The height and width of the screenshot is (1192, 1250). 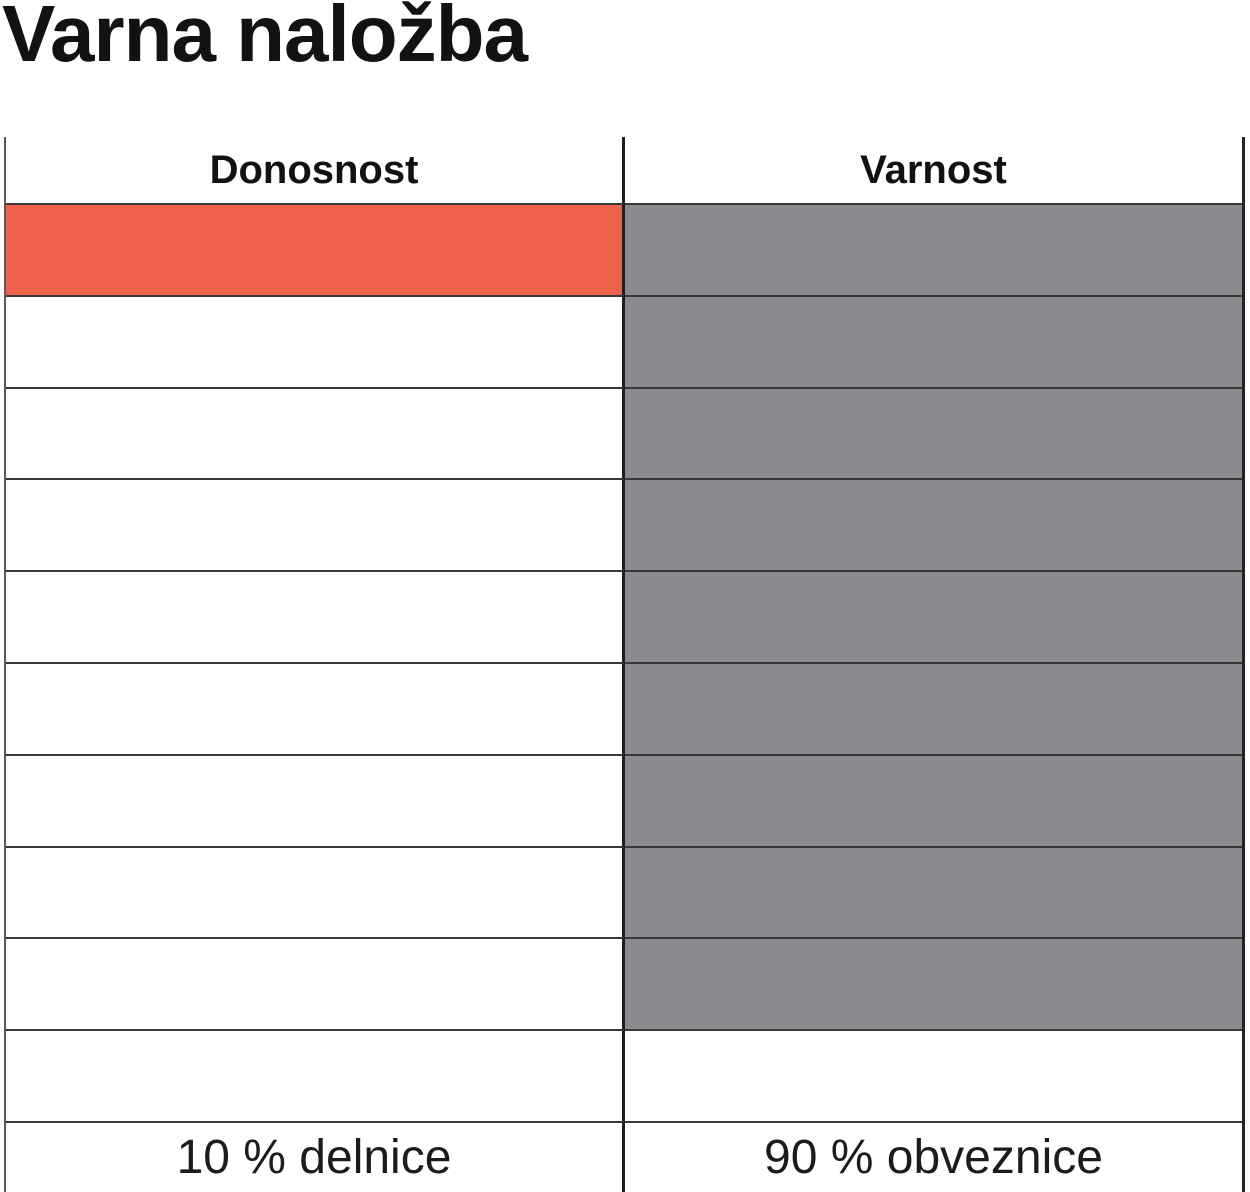 I want to click on column-header-varnost: Varnost, so click(x=933, y=170).